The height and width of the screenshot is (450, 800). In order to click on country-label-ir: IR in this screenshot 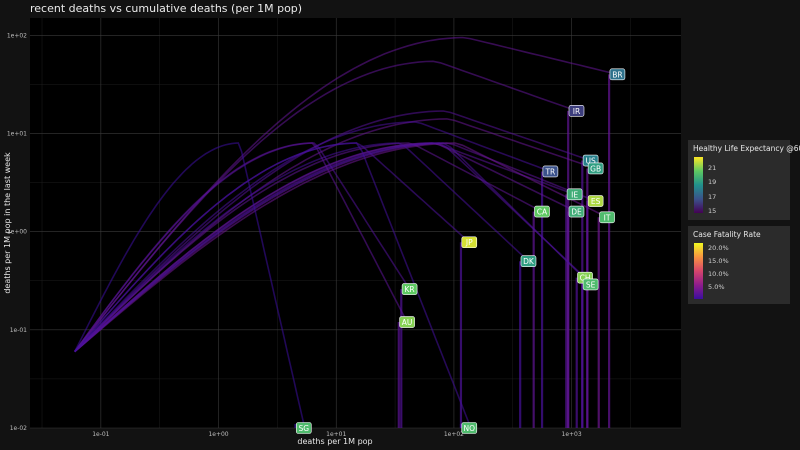, I will do `click(576, 111)`.